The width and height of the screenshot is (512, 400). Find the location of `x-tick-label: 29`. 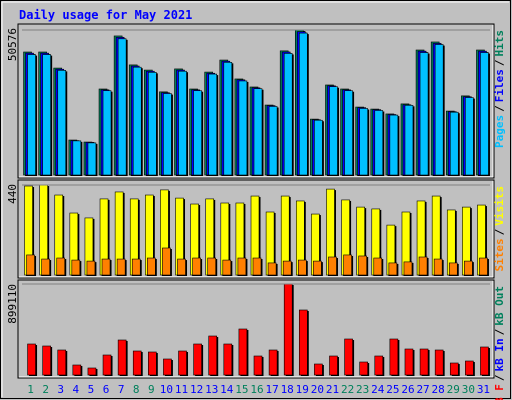

x-tick-label: 29 is located at coordinates (453, 389).